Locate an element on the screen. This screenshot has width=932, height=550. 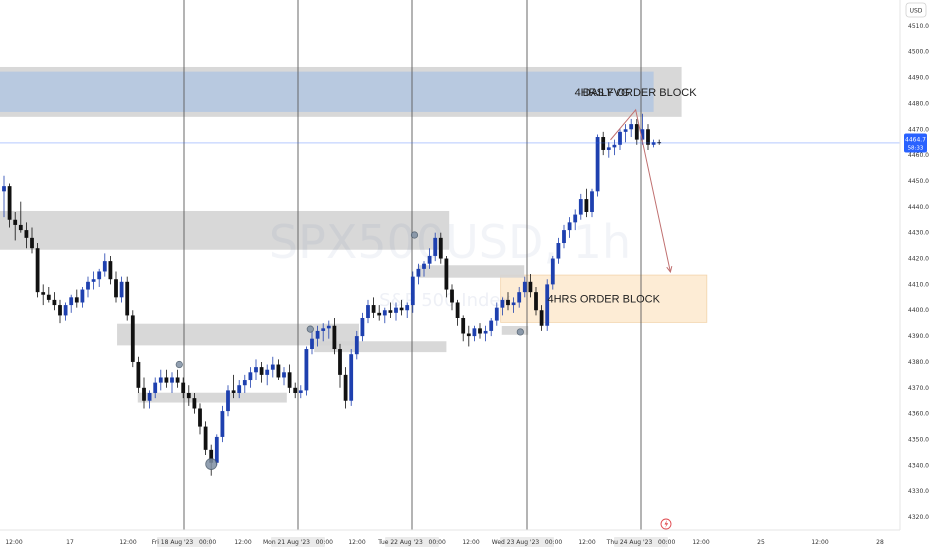
price-tick-label: 4370.0 is located at coordinates (918, 388).